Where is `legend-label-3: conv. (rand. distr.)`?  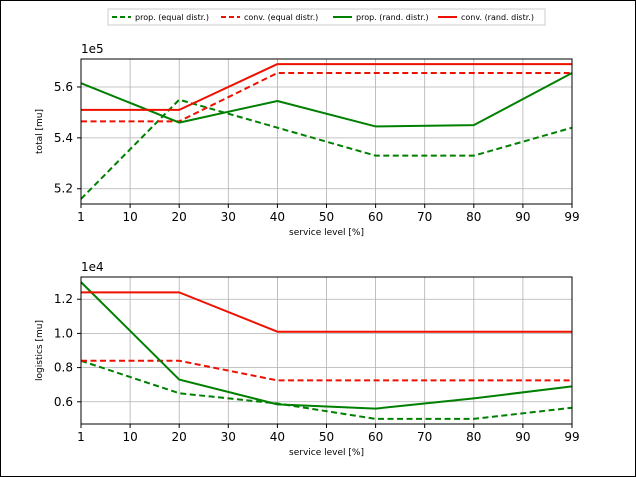 legend-label-3: conv. (rand. distr.) is located at coordinates (497, 17).